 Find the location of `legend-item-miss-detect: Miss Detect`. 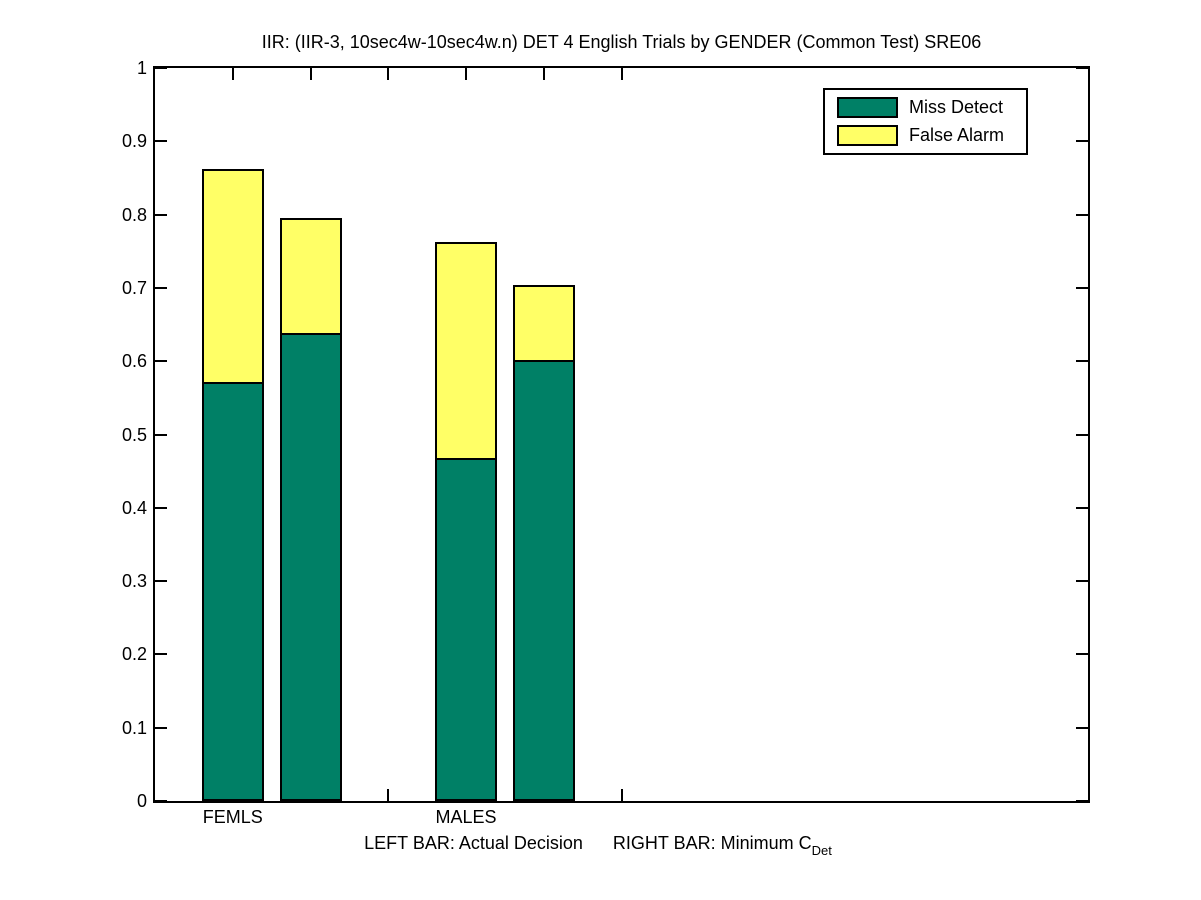

legend-item-miss-detect: Miss Detect is located at coordinates (931, 107).